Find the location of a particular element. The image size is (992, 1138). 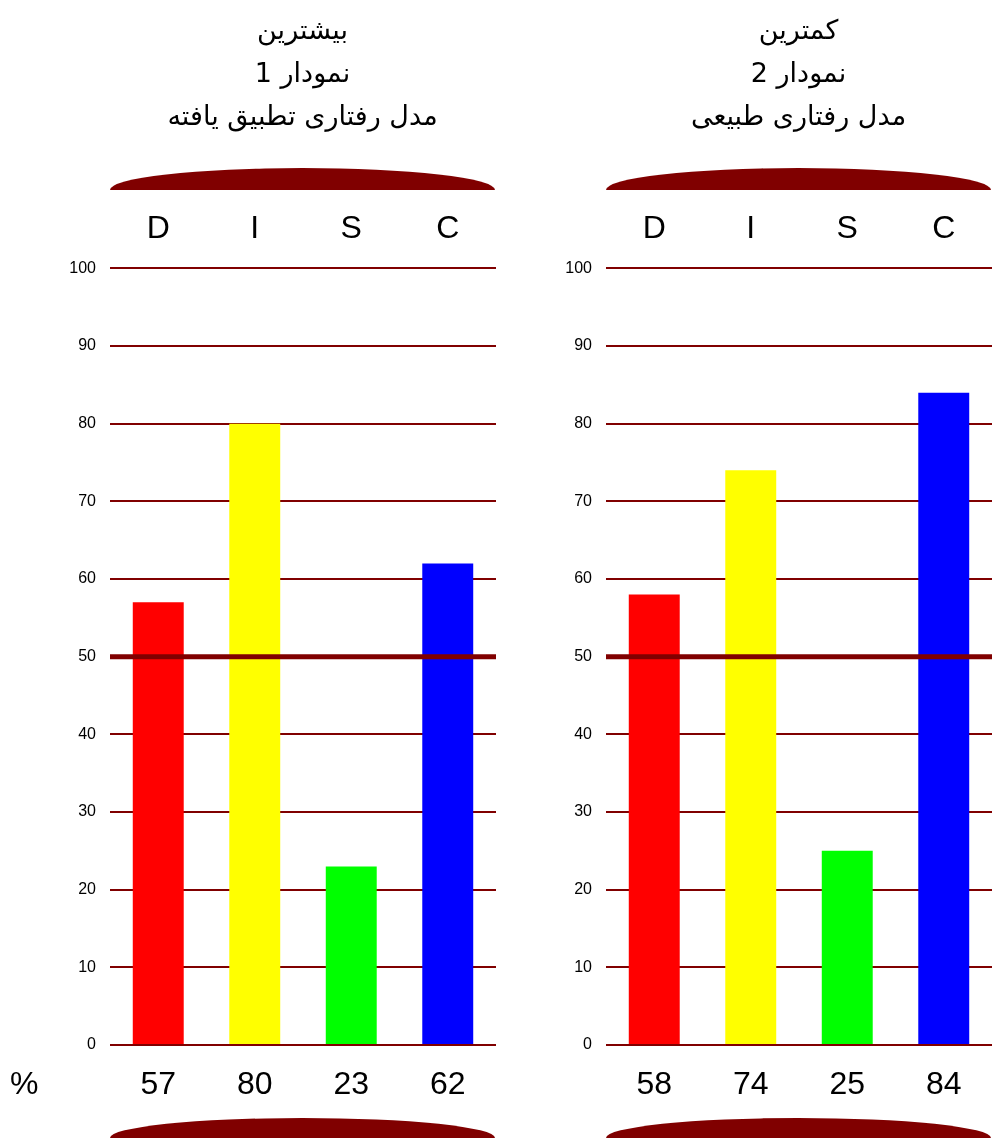

data-label: 62 is located at coordinates (447, 1082).